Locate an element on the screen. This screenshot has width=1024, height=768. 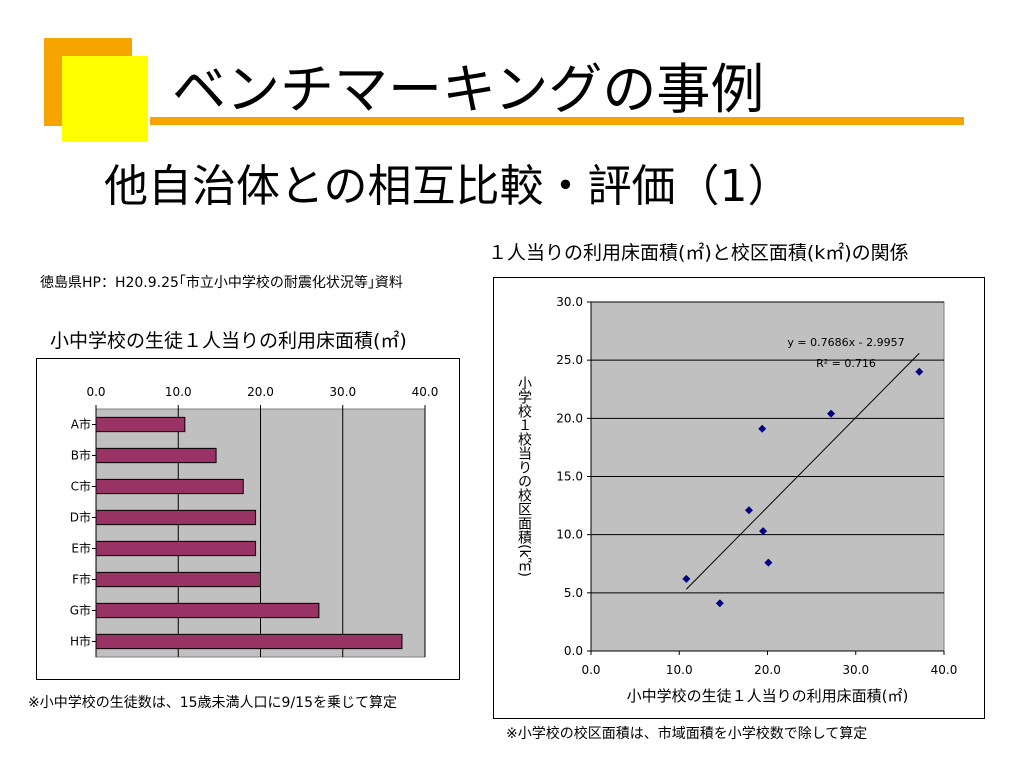
scatter-x-tick-label: 30.0 is located at coordinates (855, 670).